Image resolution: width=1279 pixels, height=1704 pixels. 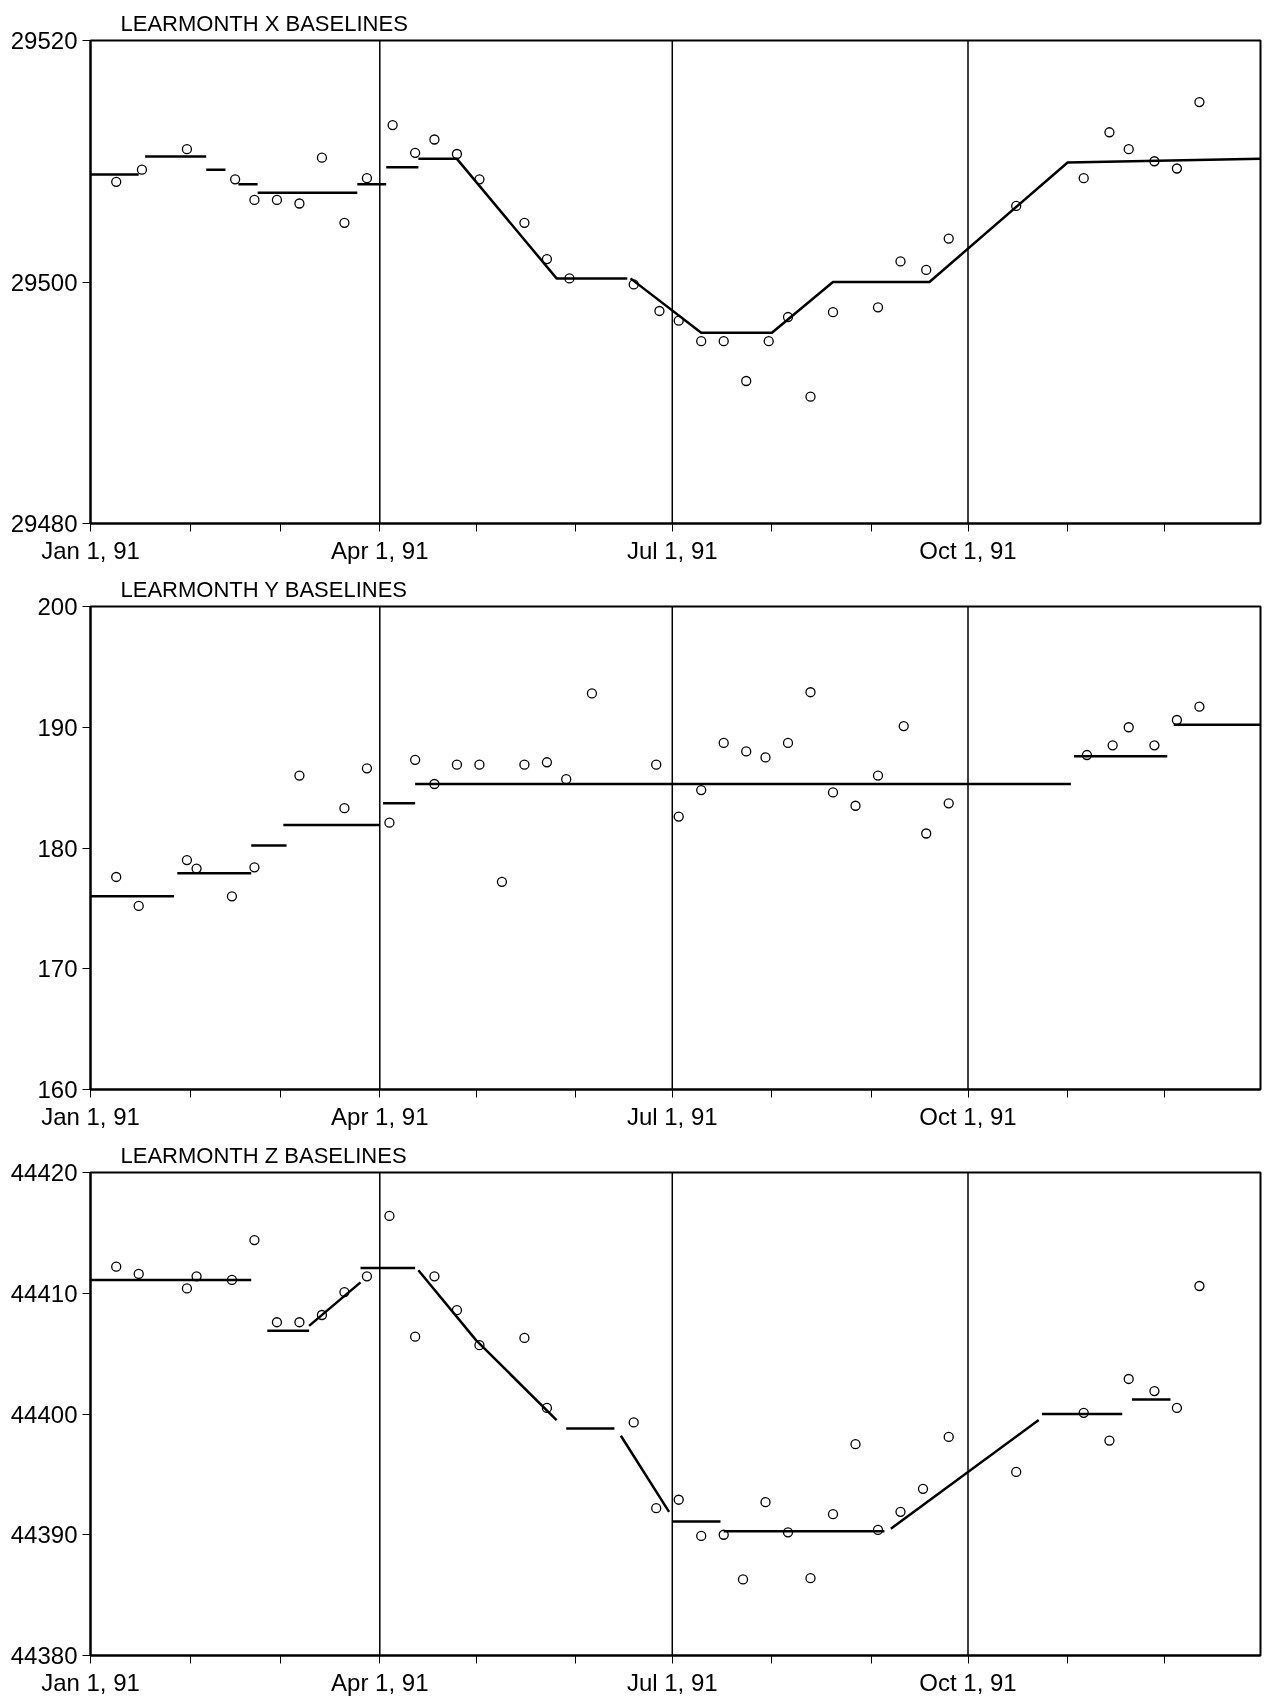 What do you see at coordinates (44, 1535) in the screenshot?
I see `y-tick-label: 44390` at bounding box center [44, 1535].